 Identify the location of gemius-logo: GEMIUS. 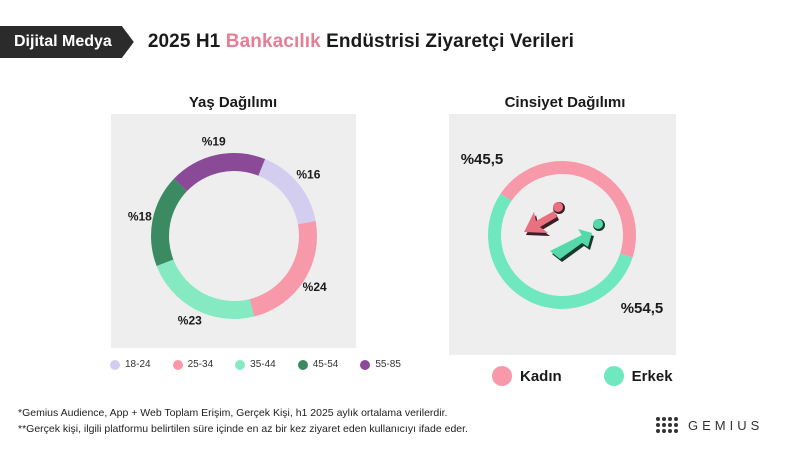
(709, 425).